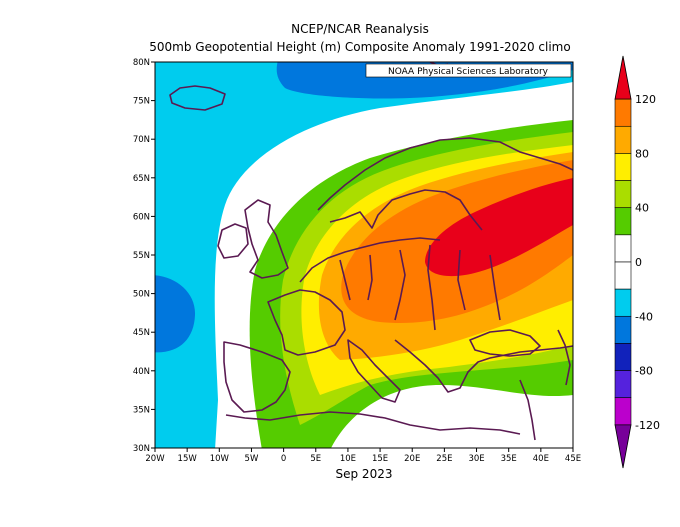 The image size is (680, 527). I want to click on colorbar-label: 0, so click(638, 262).